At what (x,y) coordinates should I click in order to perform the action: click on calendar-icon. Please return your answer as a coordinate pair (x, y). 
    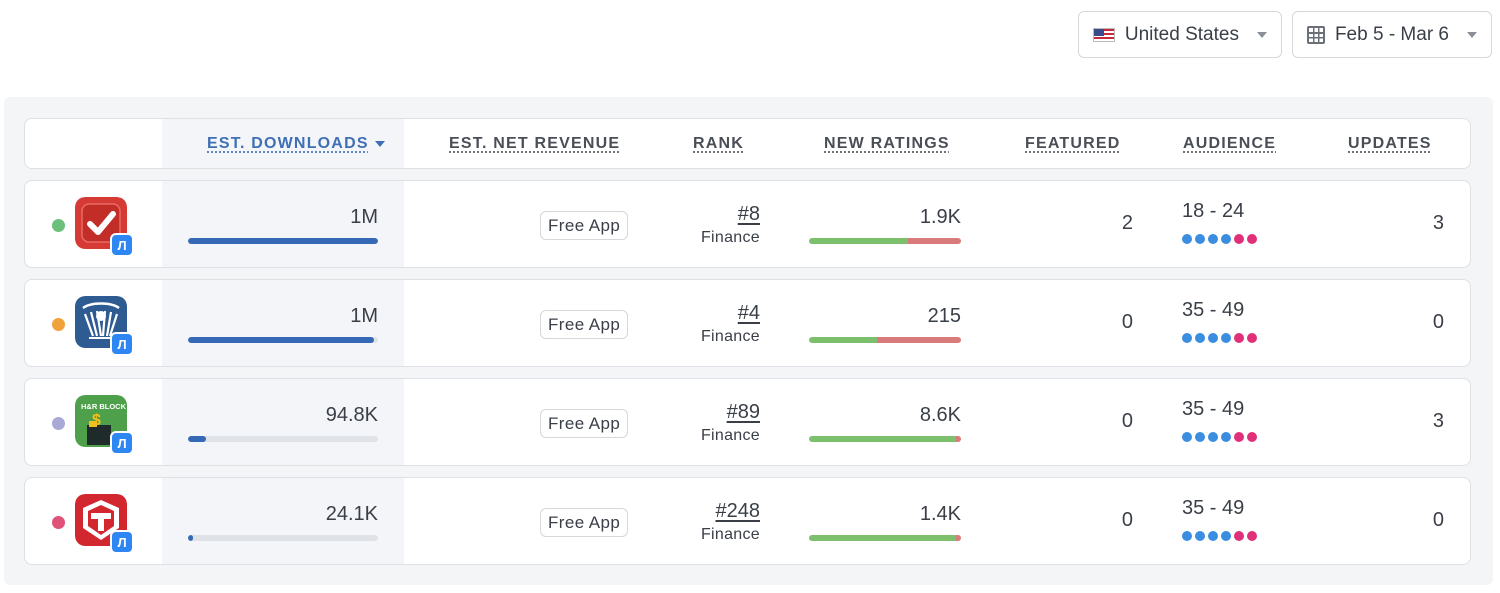
    Looking at the image, I should click on (1315, 34).